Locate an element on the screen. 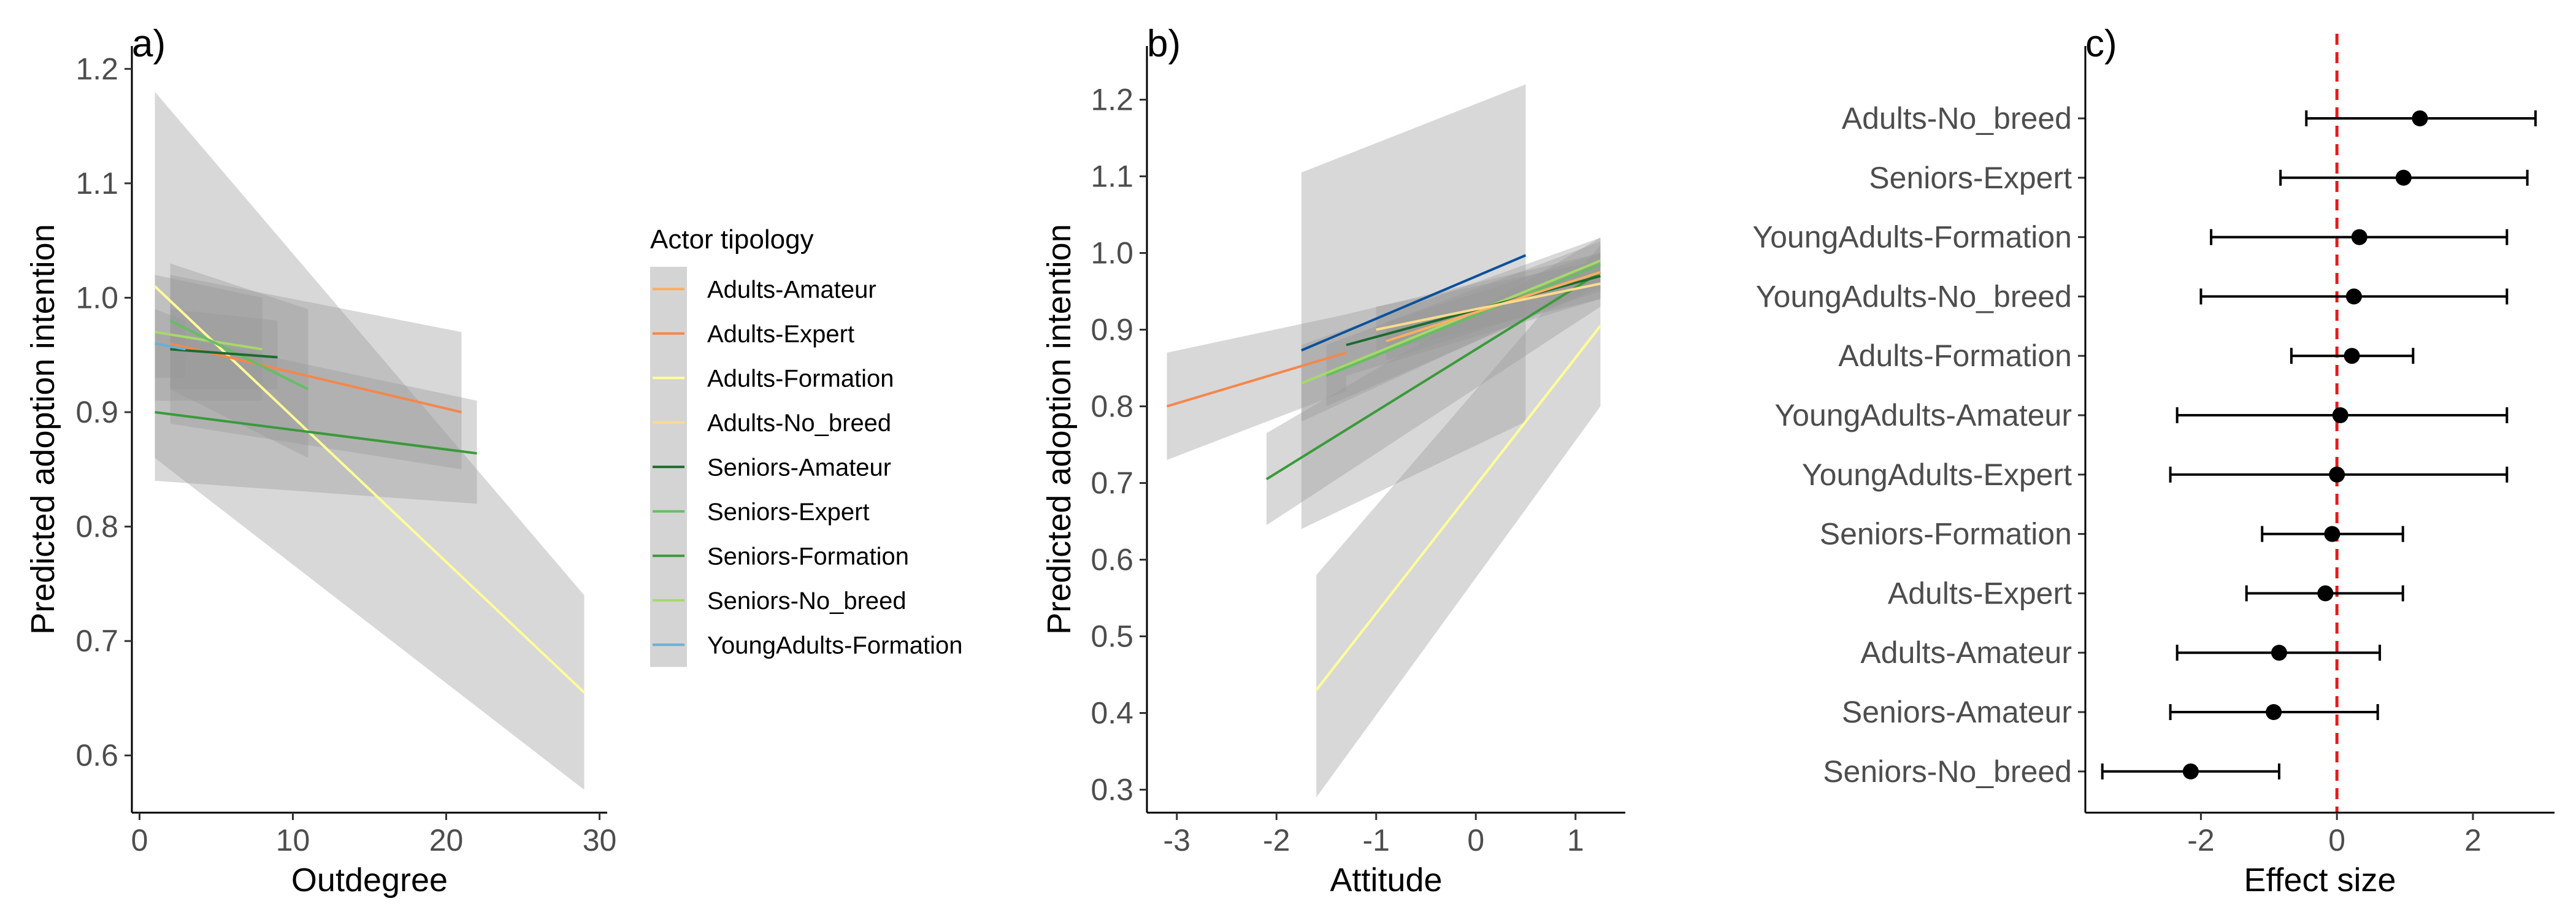 The height and width of the screenshot is (920, 2576). series-line-youngadults-expert is located at coordinates (1414, 303).